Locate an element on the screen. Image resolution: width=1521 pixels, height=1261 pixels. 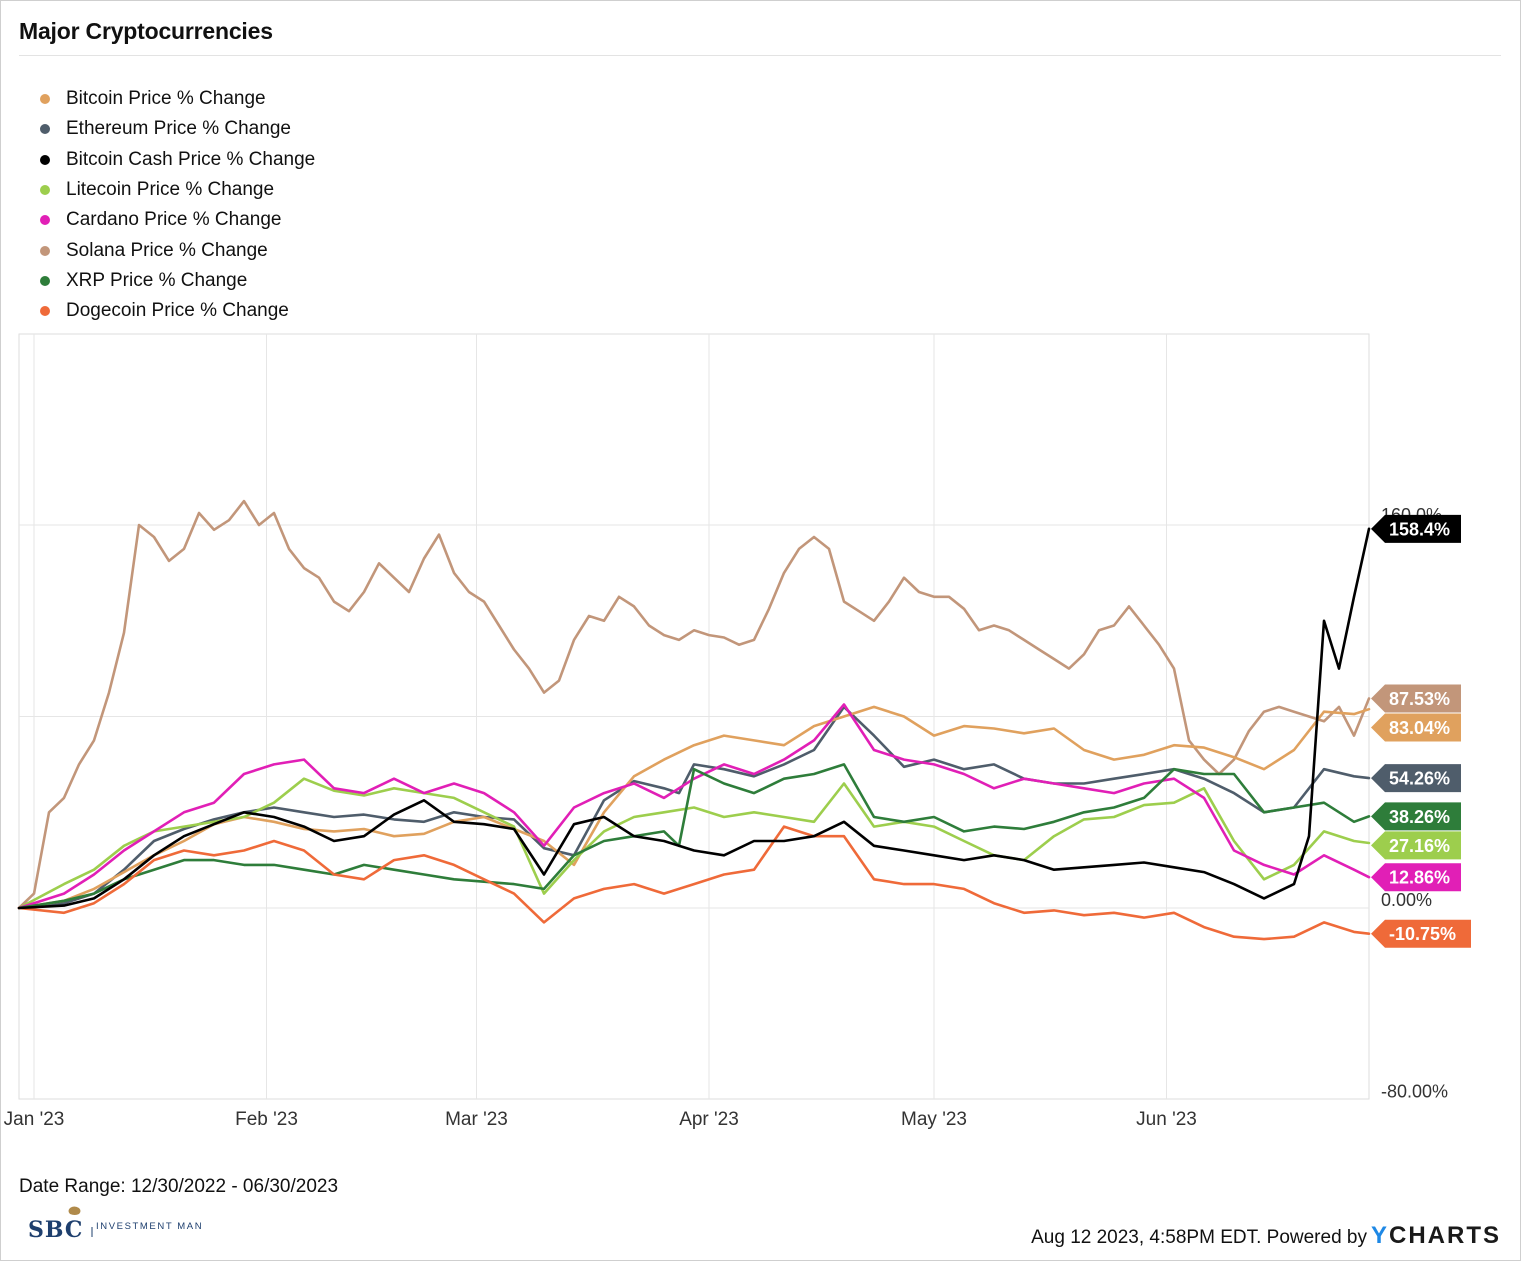
logo-mark: SBC is located at coordinates (55, 1230).